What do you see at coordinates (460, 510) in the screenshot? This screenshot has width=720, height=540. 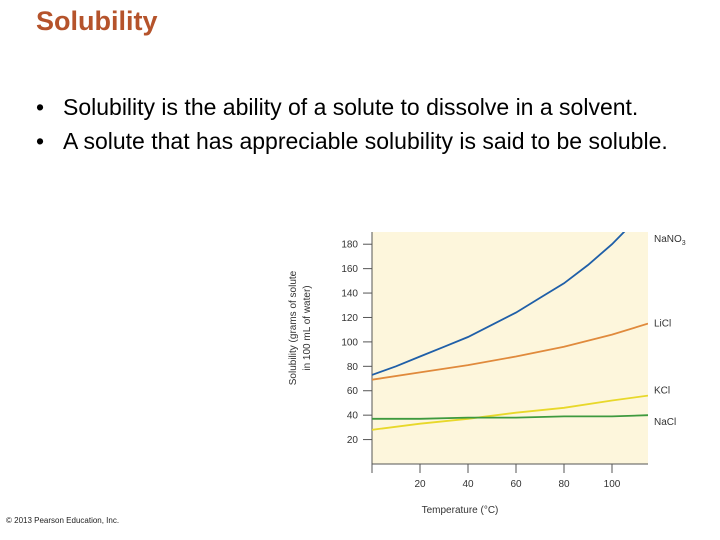 I see `x-axis-title: Temperature (°C)` at bounding box center [460, 510].